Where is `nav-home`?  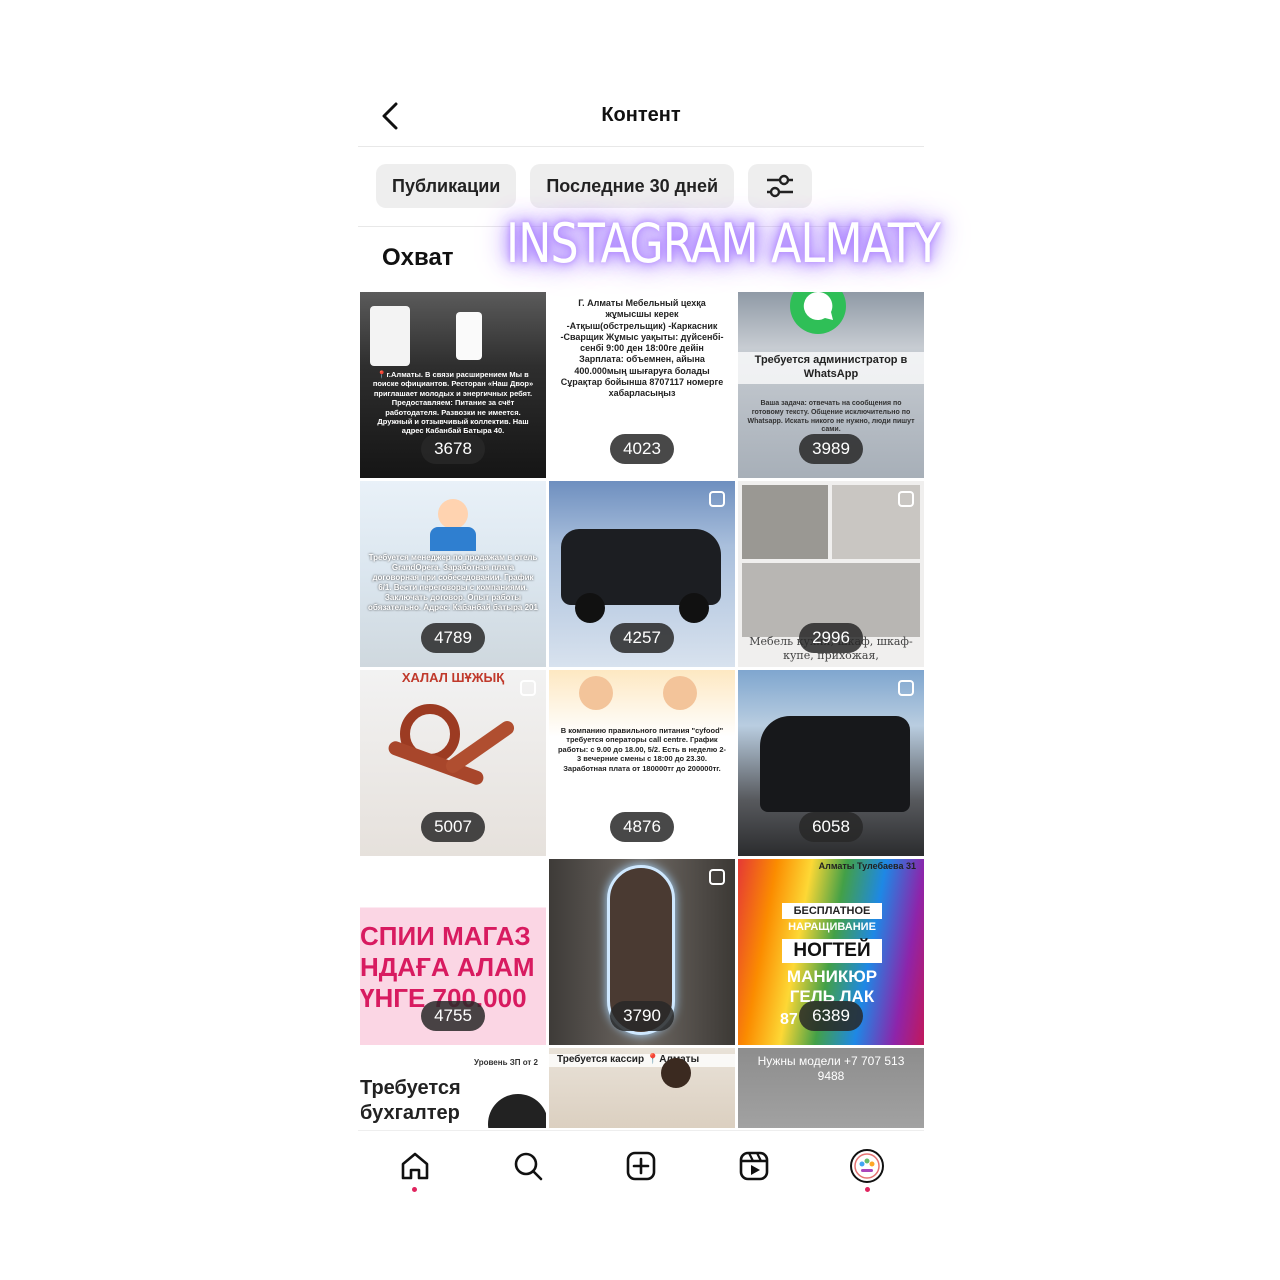
nav-home is located at coordinates (415, 1169).